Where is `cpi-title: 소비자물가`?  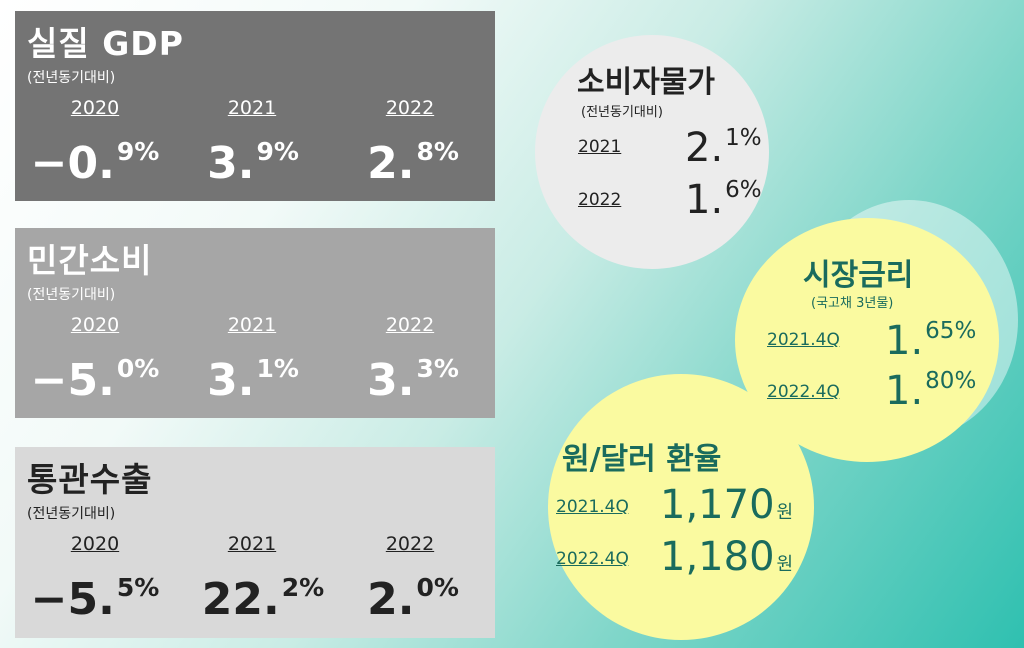
cpi-title: 소비자물가 is located at coordinates (646, 82).